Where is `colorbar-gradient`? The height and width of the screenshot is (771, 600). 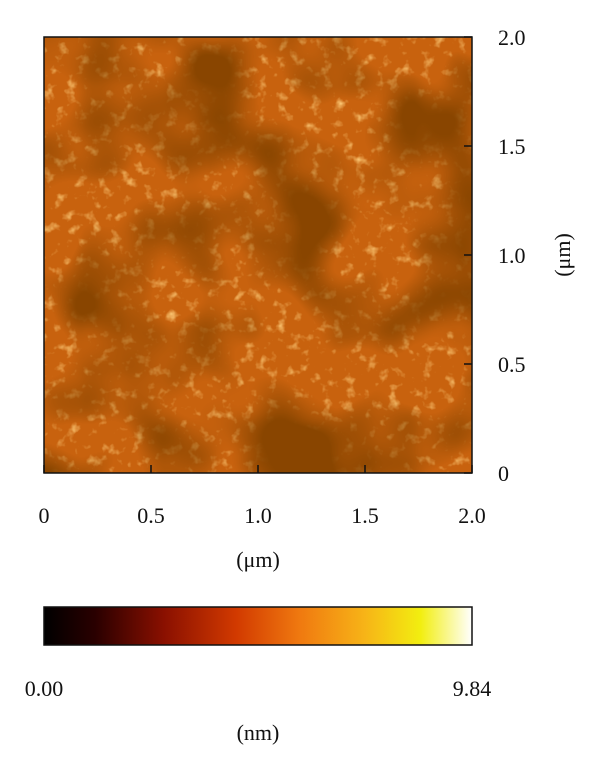
colorbar-gradient is located at coordinates (258, 626).